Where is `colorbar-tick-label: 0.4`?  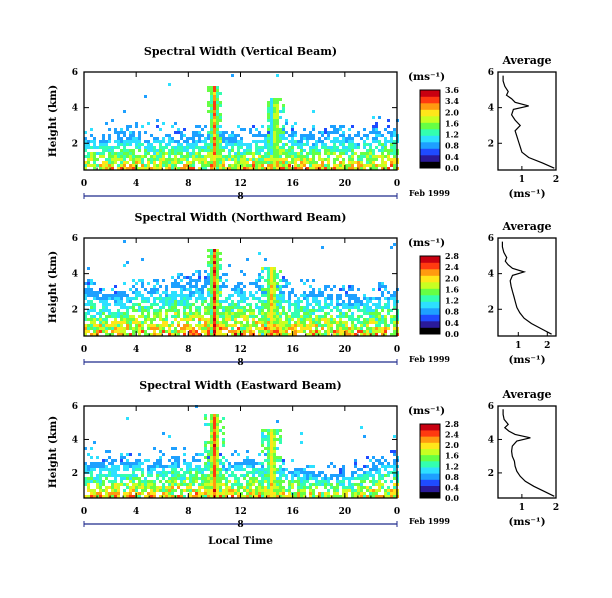 colorbar-tick-label: 0.4 is located at coordinates (452, 157).